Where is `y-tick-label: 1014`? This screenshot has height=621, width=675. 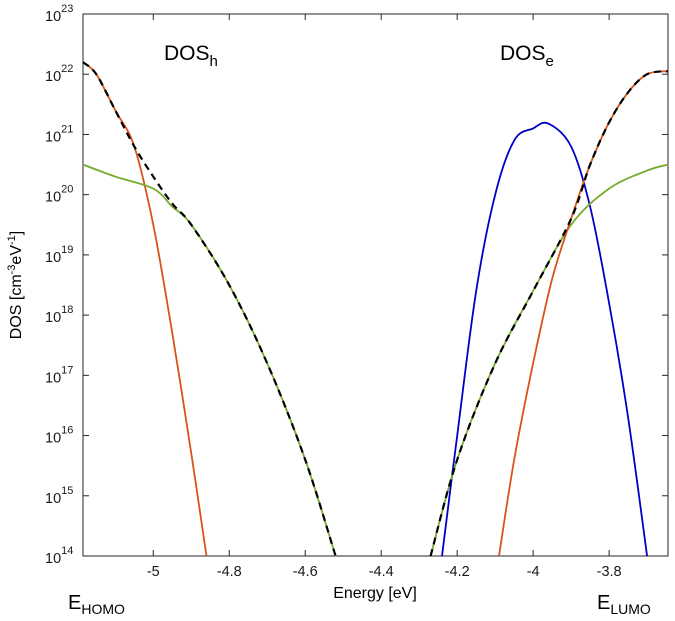
y-tick-label: 1014 is located at coordinates (59, 556).